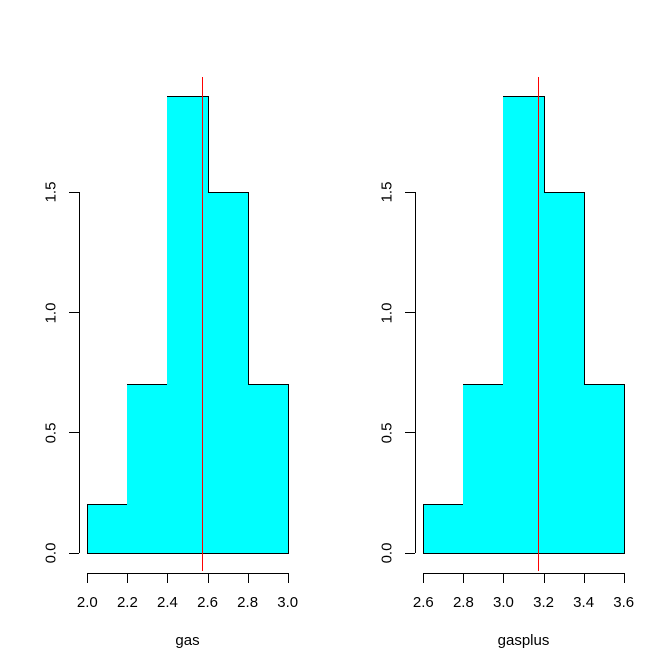 The image size is (672, 671). What do you see at coordinates (624, 602) in the screenshot?
I see `x-tick-label: 3.6` at bounding box center [624, 602].